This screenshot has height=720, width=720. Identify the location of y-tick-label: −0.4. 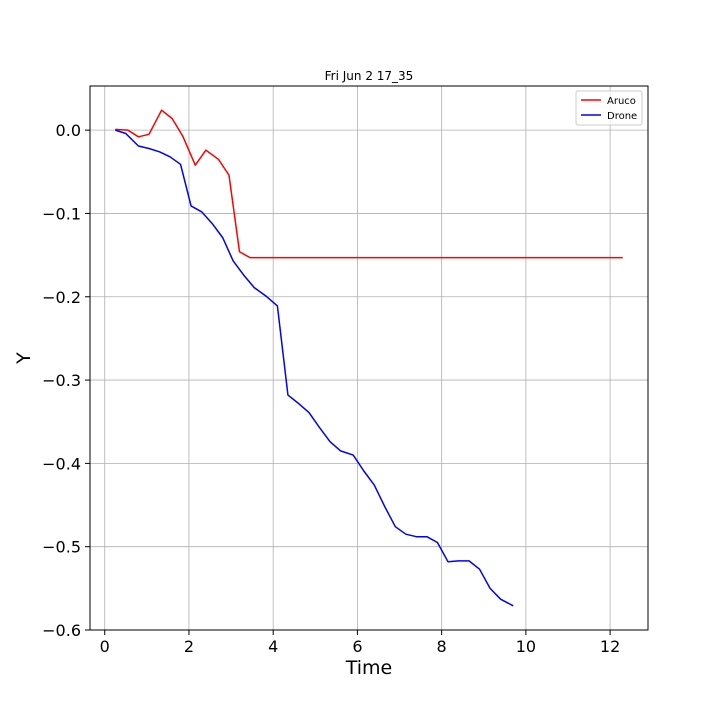
(61, 463).